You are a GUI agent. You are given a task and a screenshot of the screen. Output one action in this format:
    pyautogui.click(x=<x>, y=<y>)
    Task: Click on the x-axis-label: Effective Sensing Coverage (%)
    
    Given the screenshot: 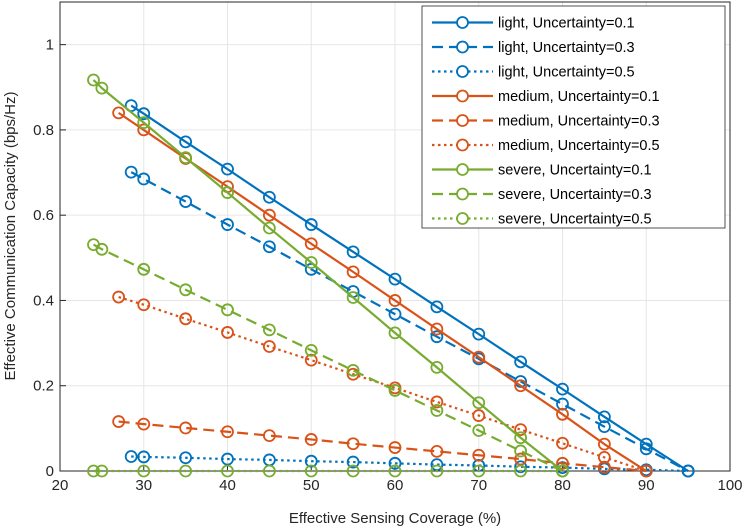 What is the action you would take?
    pyautogui.click(x=395, y=518)
    